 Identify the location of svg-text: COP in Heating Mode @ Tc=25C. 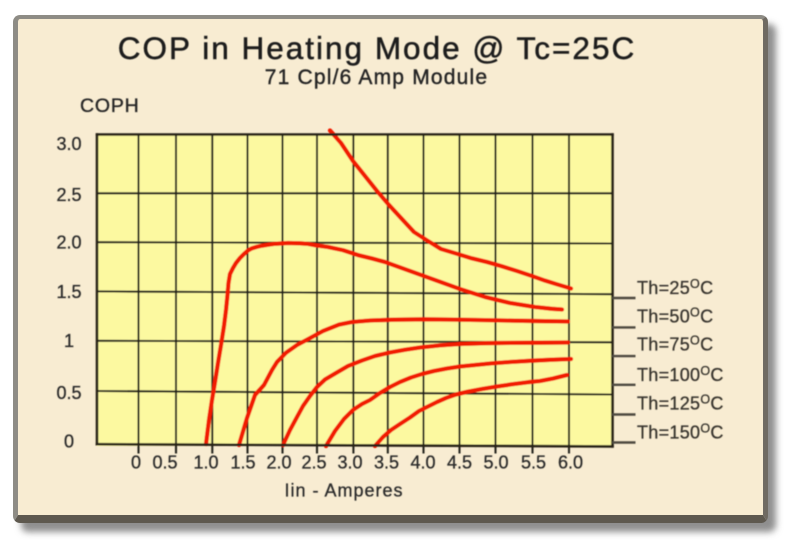
(377, 48).